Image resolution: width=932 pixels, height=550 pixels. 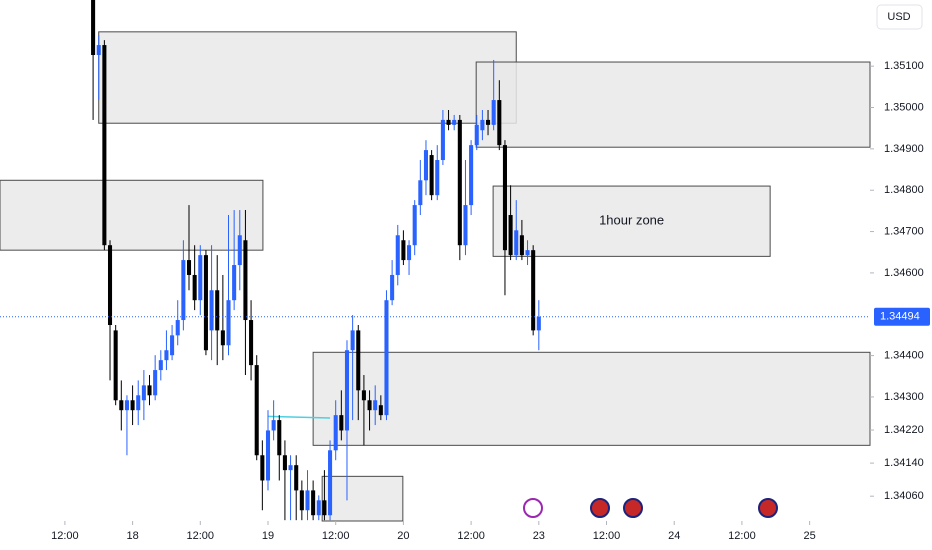 What do you see at coordinates (900, 317) in the screenshot?
I see `last-price-label: 1.34494` at bounding box center [900, 317].